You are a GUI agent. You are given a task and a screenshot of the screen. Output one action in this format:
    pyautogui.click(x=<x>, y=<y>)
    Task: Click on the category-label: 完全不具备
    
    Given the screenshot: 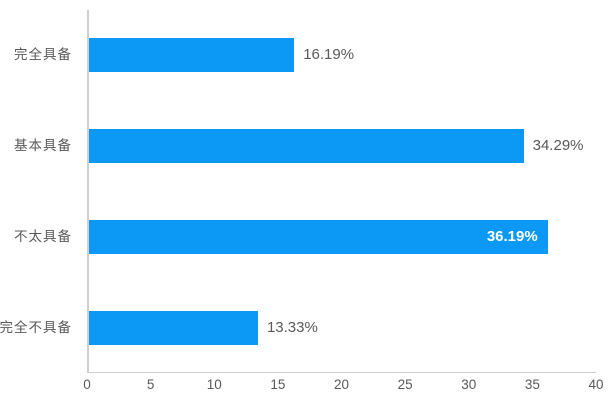 What is the action you would take?
    pyautogui.click(x=36, y=327)
    